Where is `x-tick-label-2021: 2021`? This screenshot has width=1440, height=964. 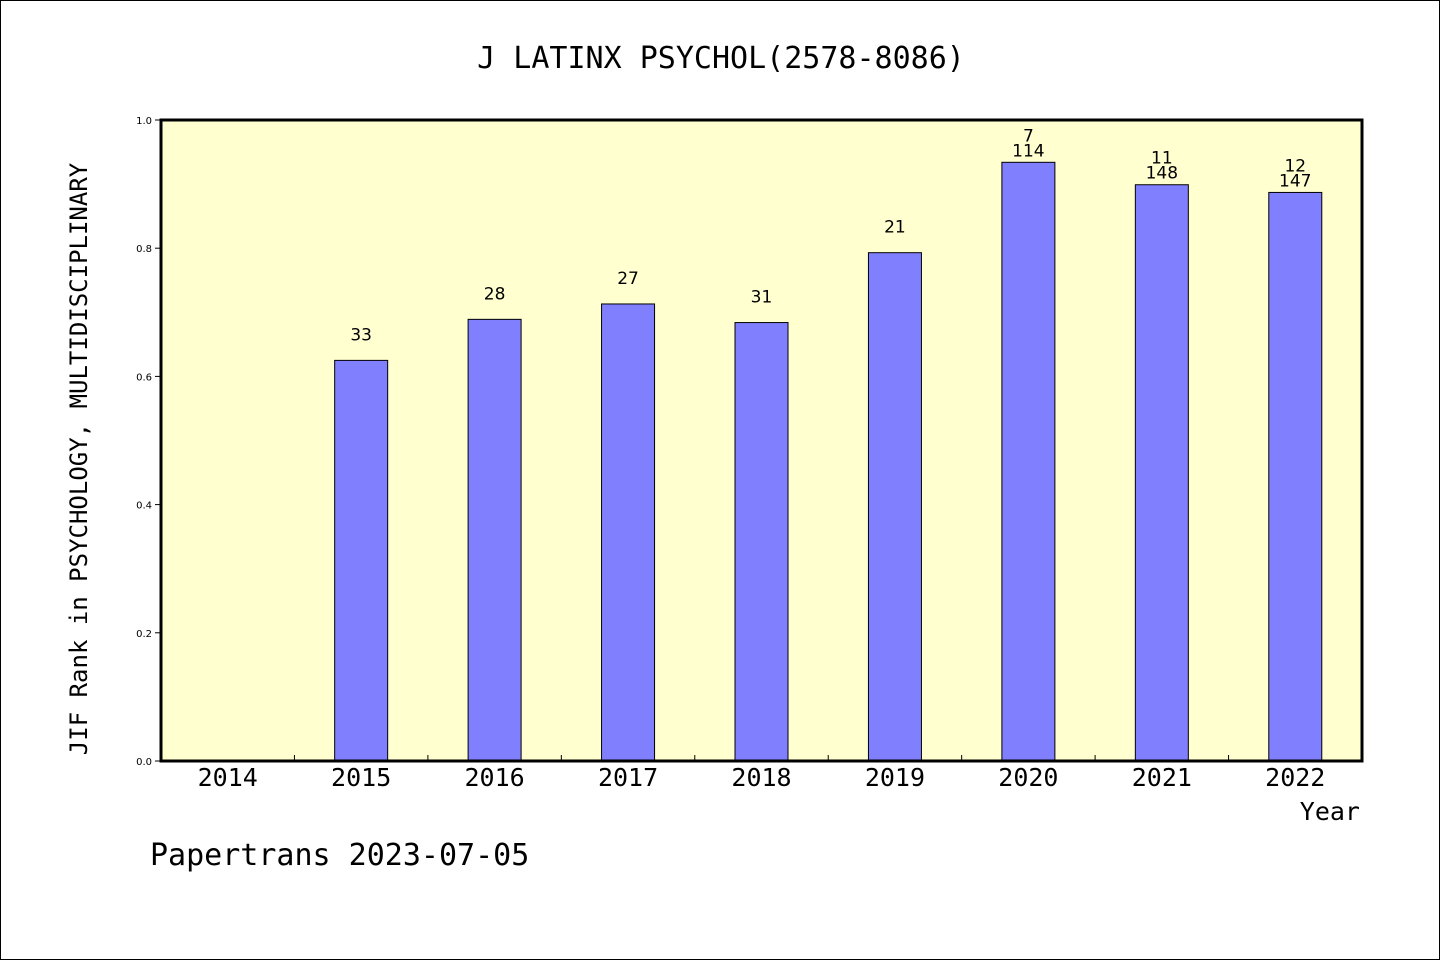
x-tick-label-2021: 2021 is located at coordinates (1162, 777).